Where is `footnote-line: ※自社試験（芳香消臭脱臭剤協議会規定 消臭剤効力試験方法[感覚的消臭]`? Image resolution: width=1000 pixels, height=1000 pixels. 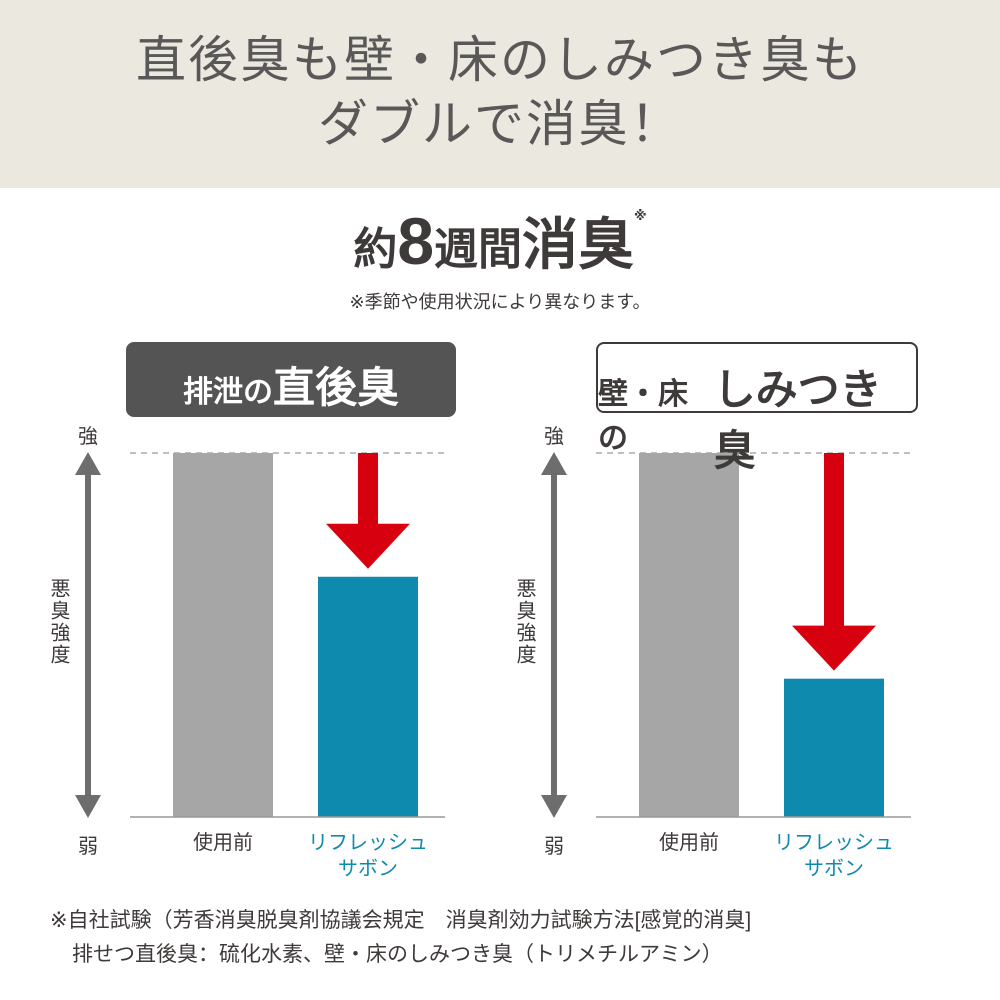 footnote-line: ※自社試験（芳香消臭脱臭剤協議会規定 消臭剤効力試験方法[感覚的消臭] is located at coordinates (401, 920).